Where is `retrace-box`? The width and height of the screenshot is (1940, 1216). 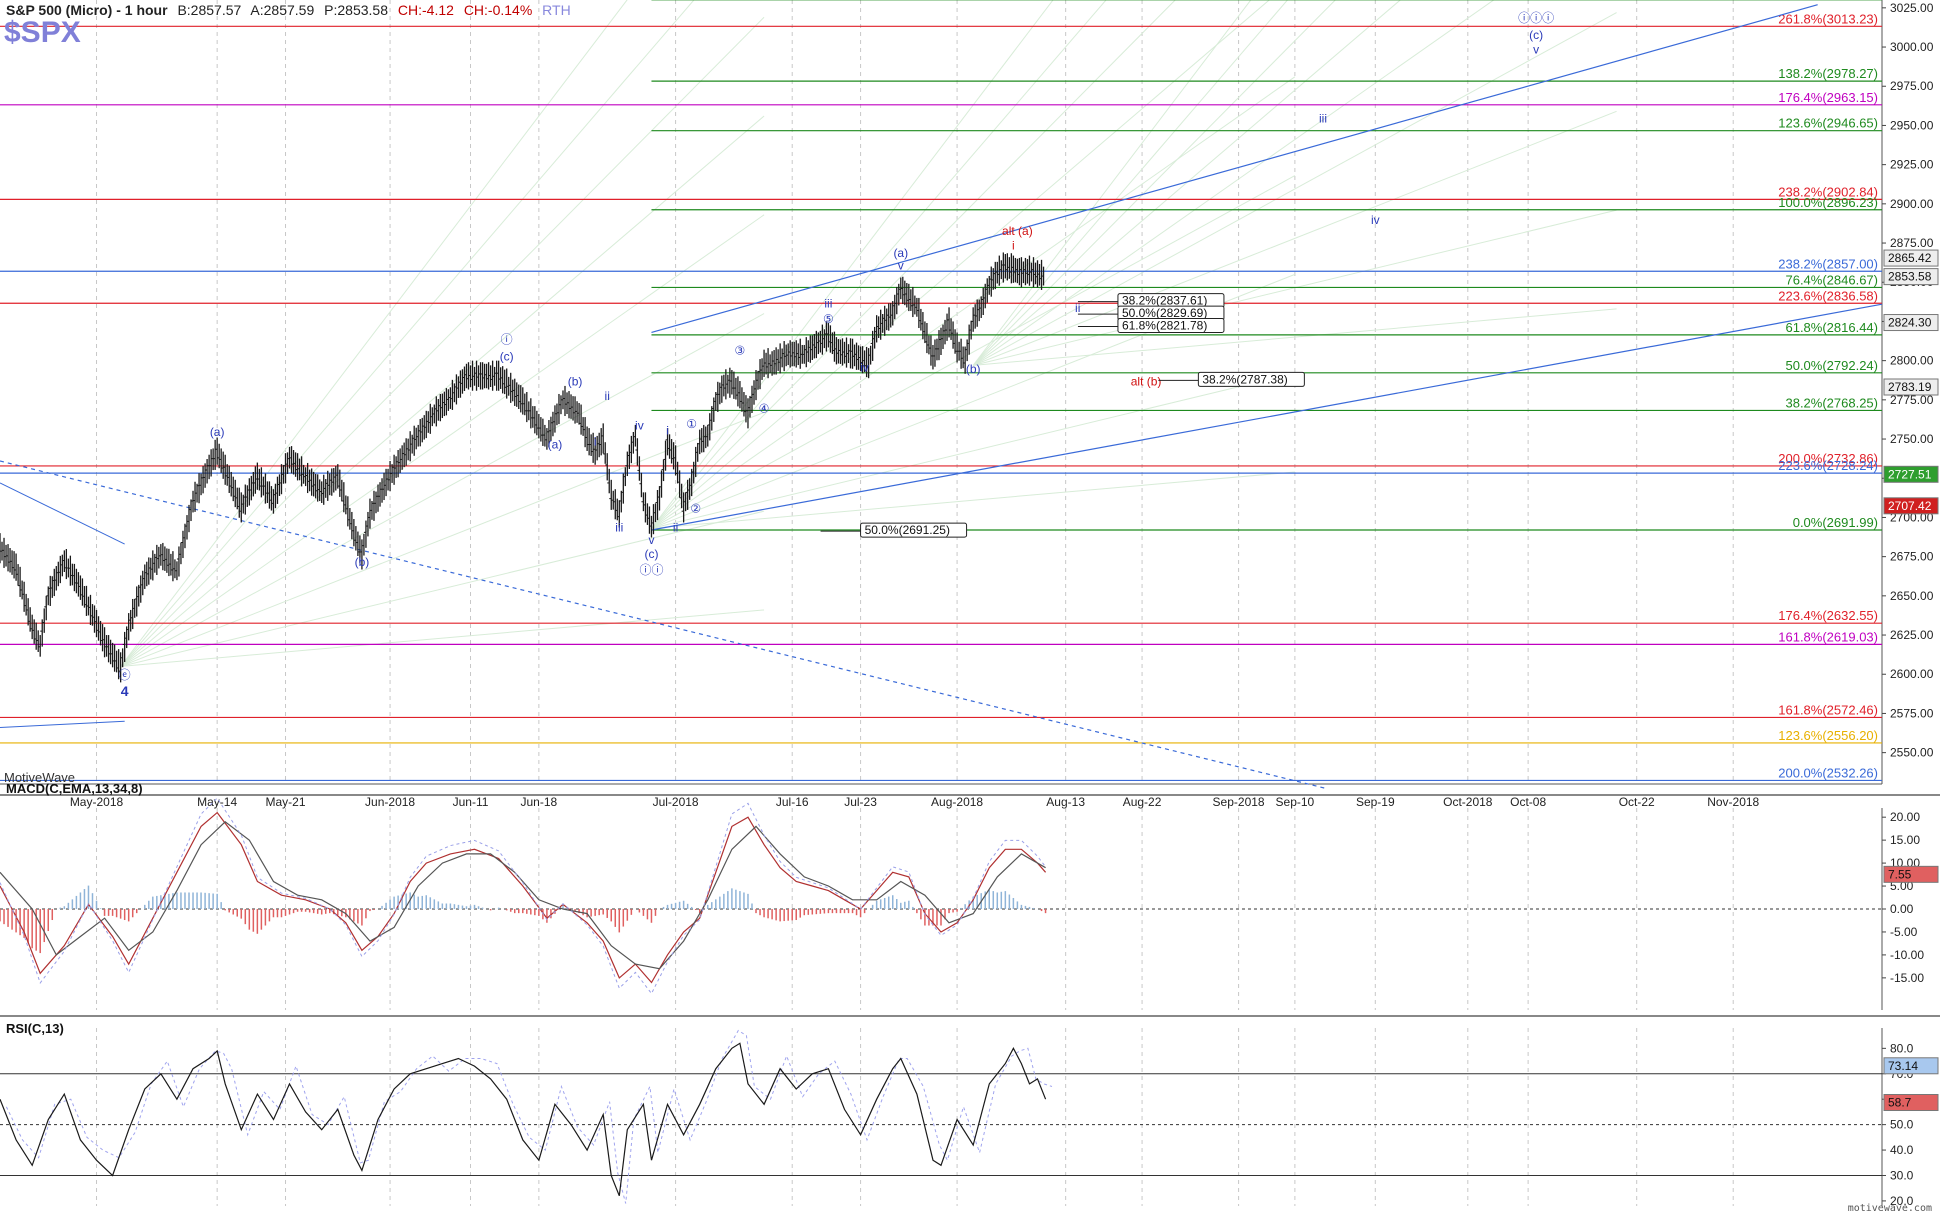
retrace-box is located at coordinates (1171, 325).